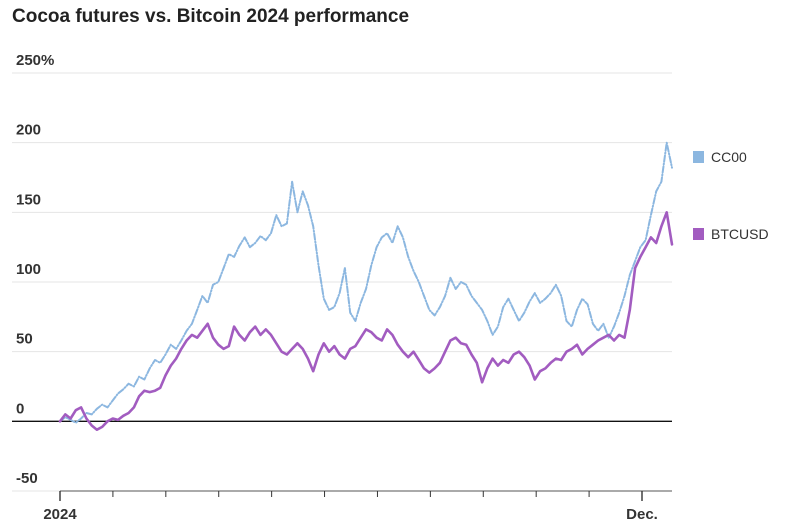 The image size is (800, 530). I want to click on y-tick-label: -50, so click(27, 478).